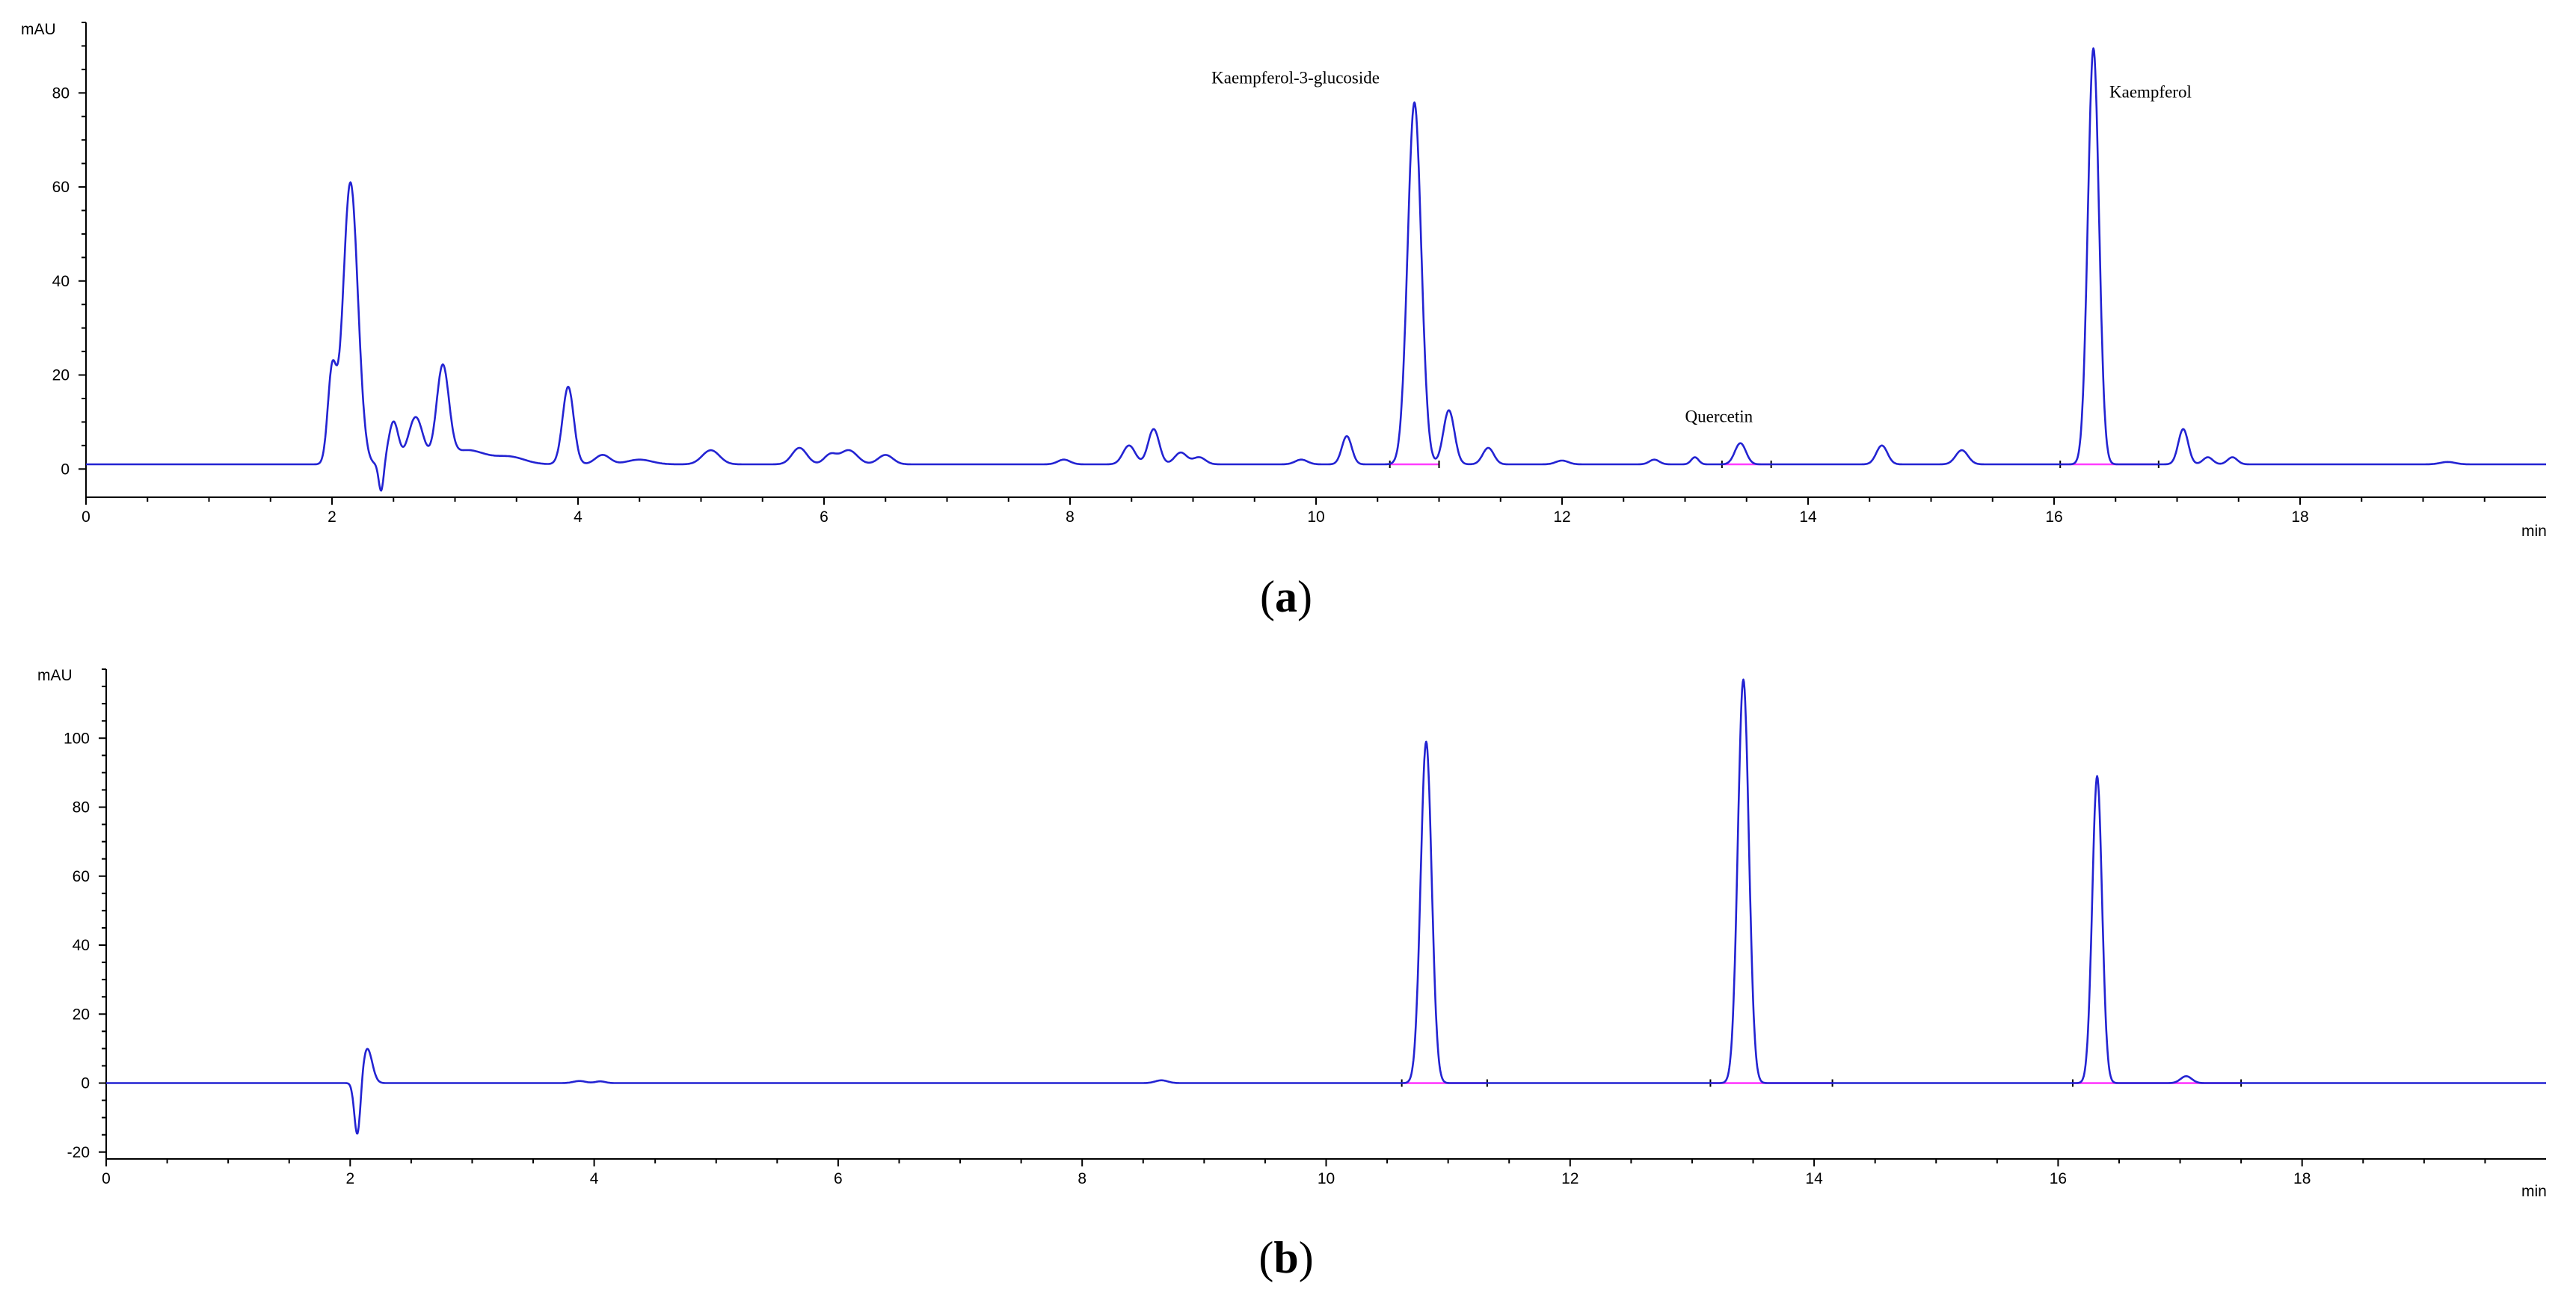  What do you see at coordinates (61, 187) in the screenshot?
I see `panel-a-y-tick-label: 60` at bounding box center [61, 187].